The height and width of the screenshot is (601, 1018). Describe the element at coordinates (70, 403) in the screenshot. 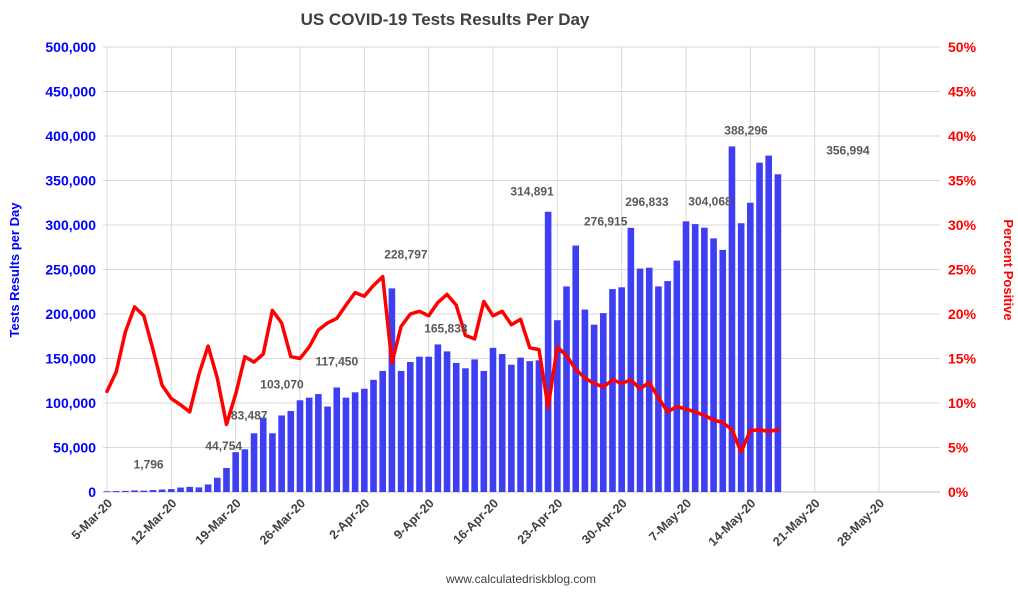

I see `left-axis-tick-label: 100,000` at that location.